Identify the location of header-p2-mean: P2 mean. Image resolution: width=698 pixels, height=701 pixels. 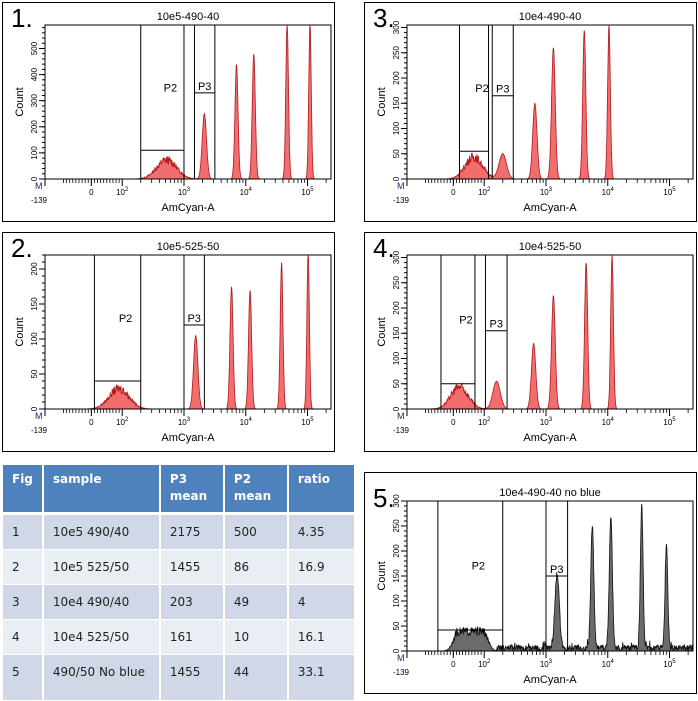
(256, 490).